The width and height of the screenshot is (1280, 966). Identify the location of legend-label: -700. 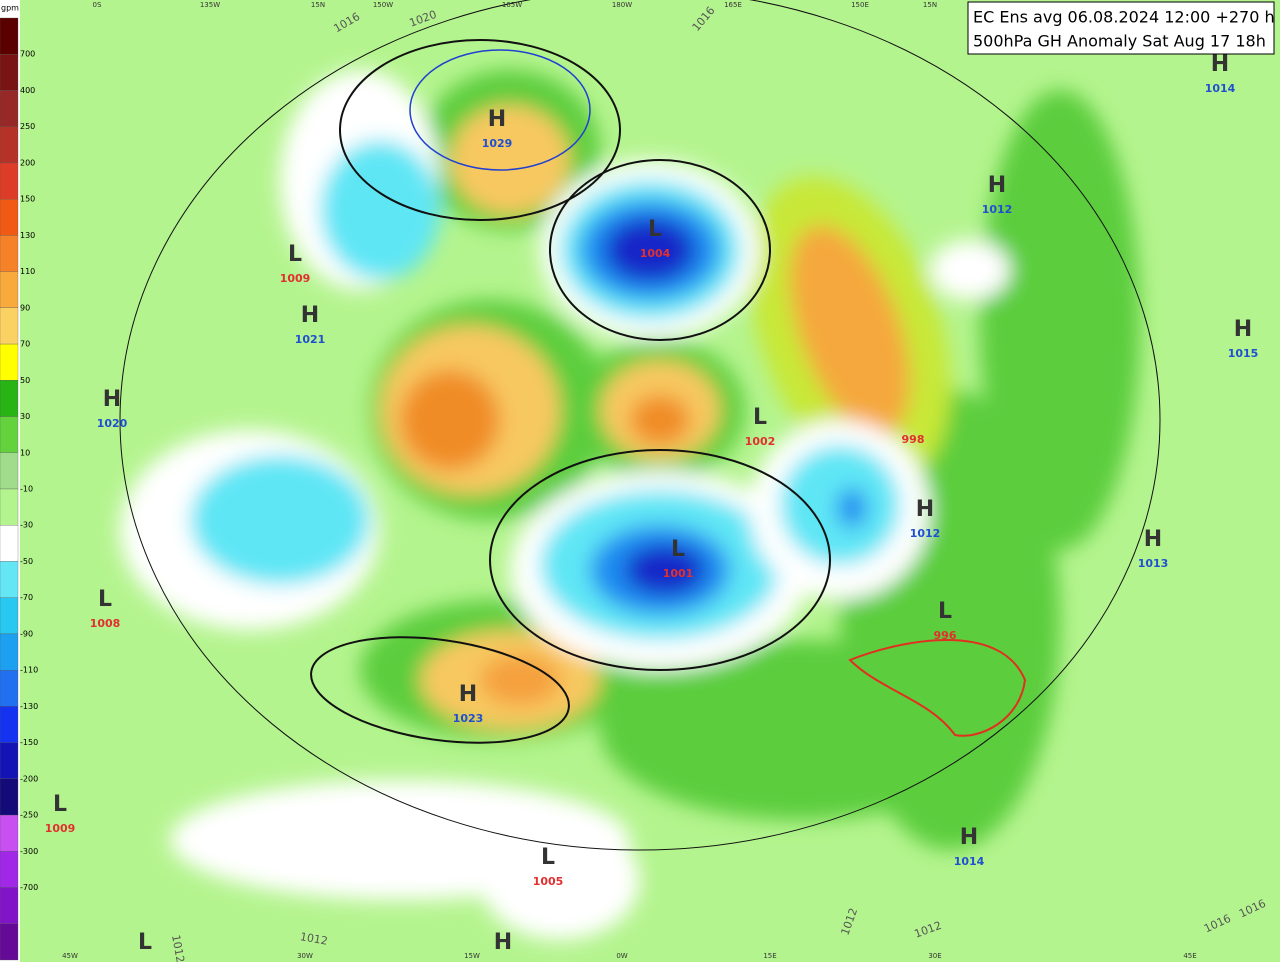
(29, 887).